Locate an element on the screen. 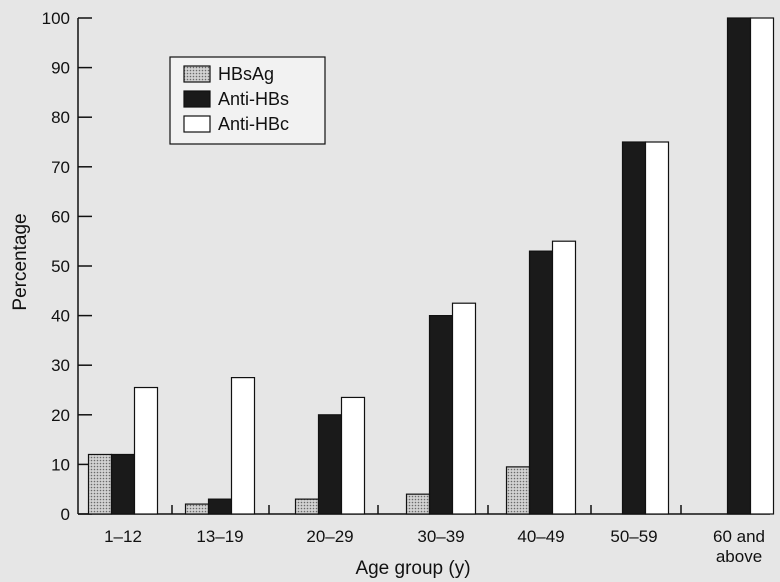 The width and height of the screenshot is (780, 582). y-tick-label: 20 is located at coordinates (60, 415).